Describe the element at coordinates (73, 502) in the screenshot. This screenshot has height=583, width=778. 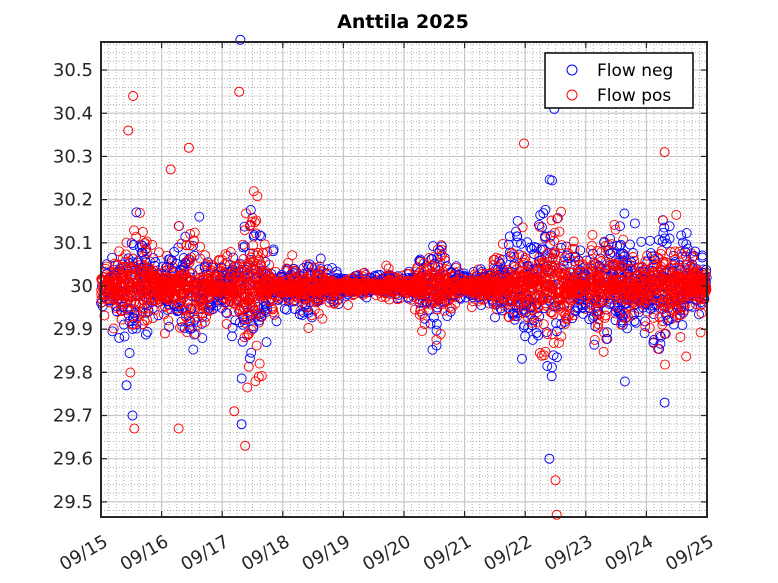
I see `y-tick-label: 29.5` at that location.